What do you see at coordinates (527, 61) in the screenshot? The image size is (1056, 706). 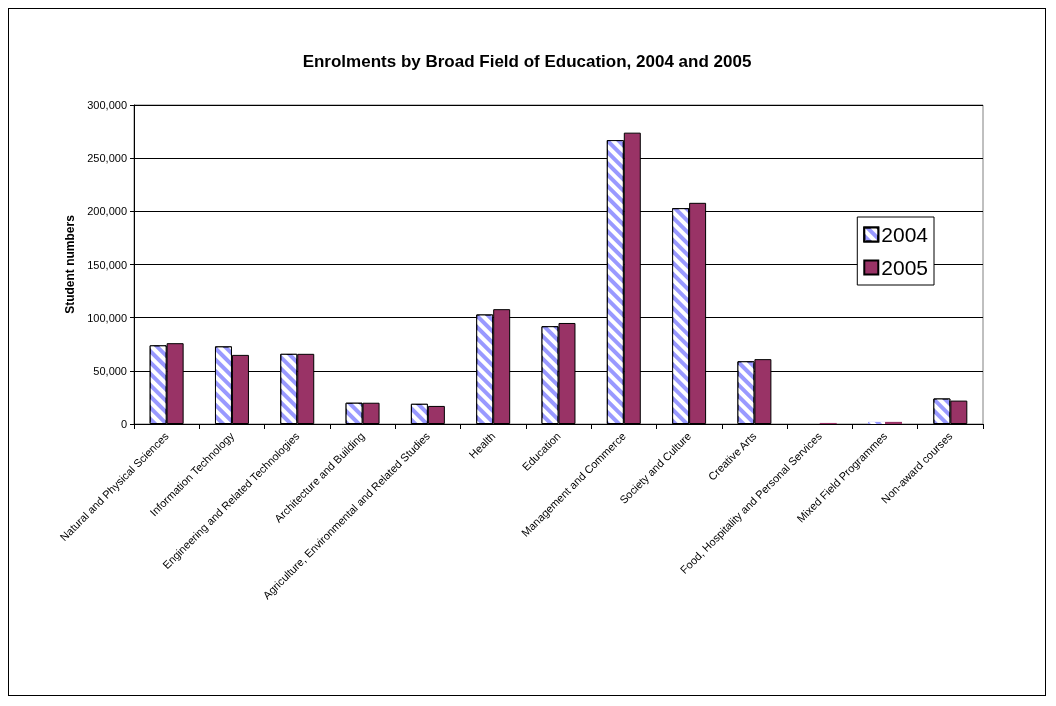 I see `chart-title: Enrolments by Broad Field of Education, 2004 and 2005` at bounding box center [527, 61].